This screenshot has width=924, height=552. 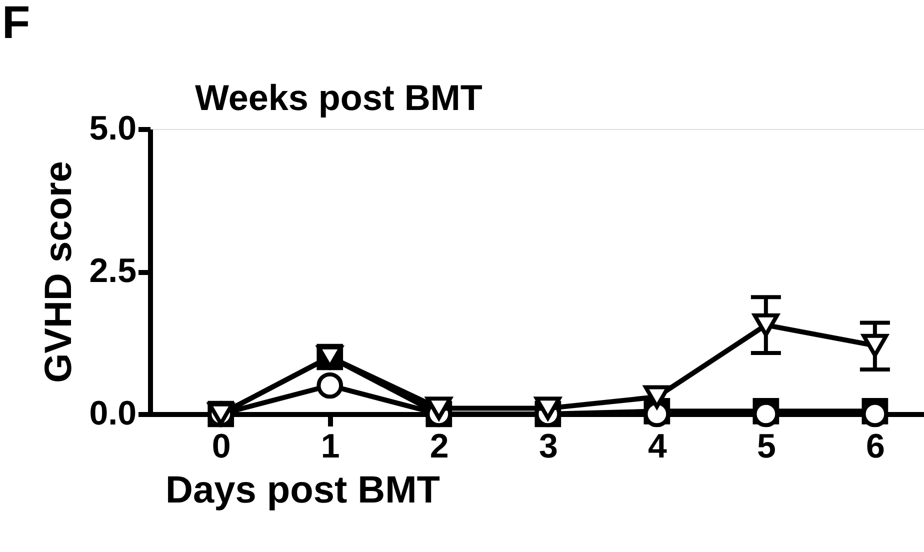 What do you see at coordinates (112, 413) in the screenshot?
I see `y-tick-label: 0.0` at bounding box center [112, 413].